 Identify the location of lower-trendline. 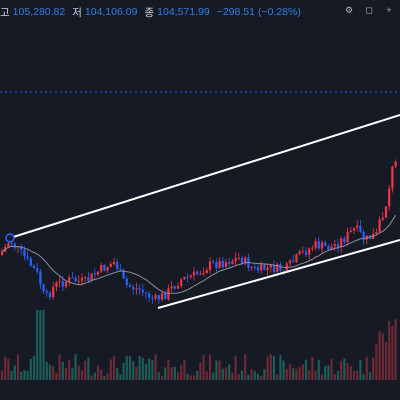
(278, 274).